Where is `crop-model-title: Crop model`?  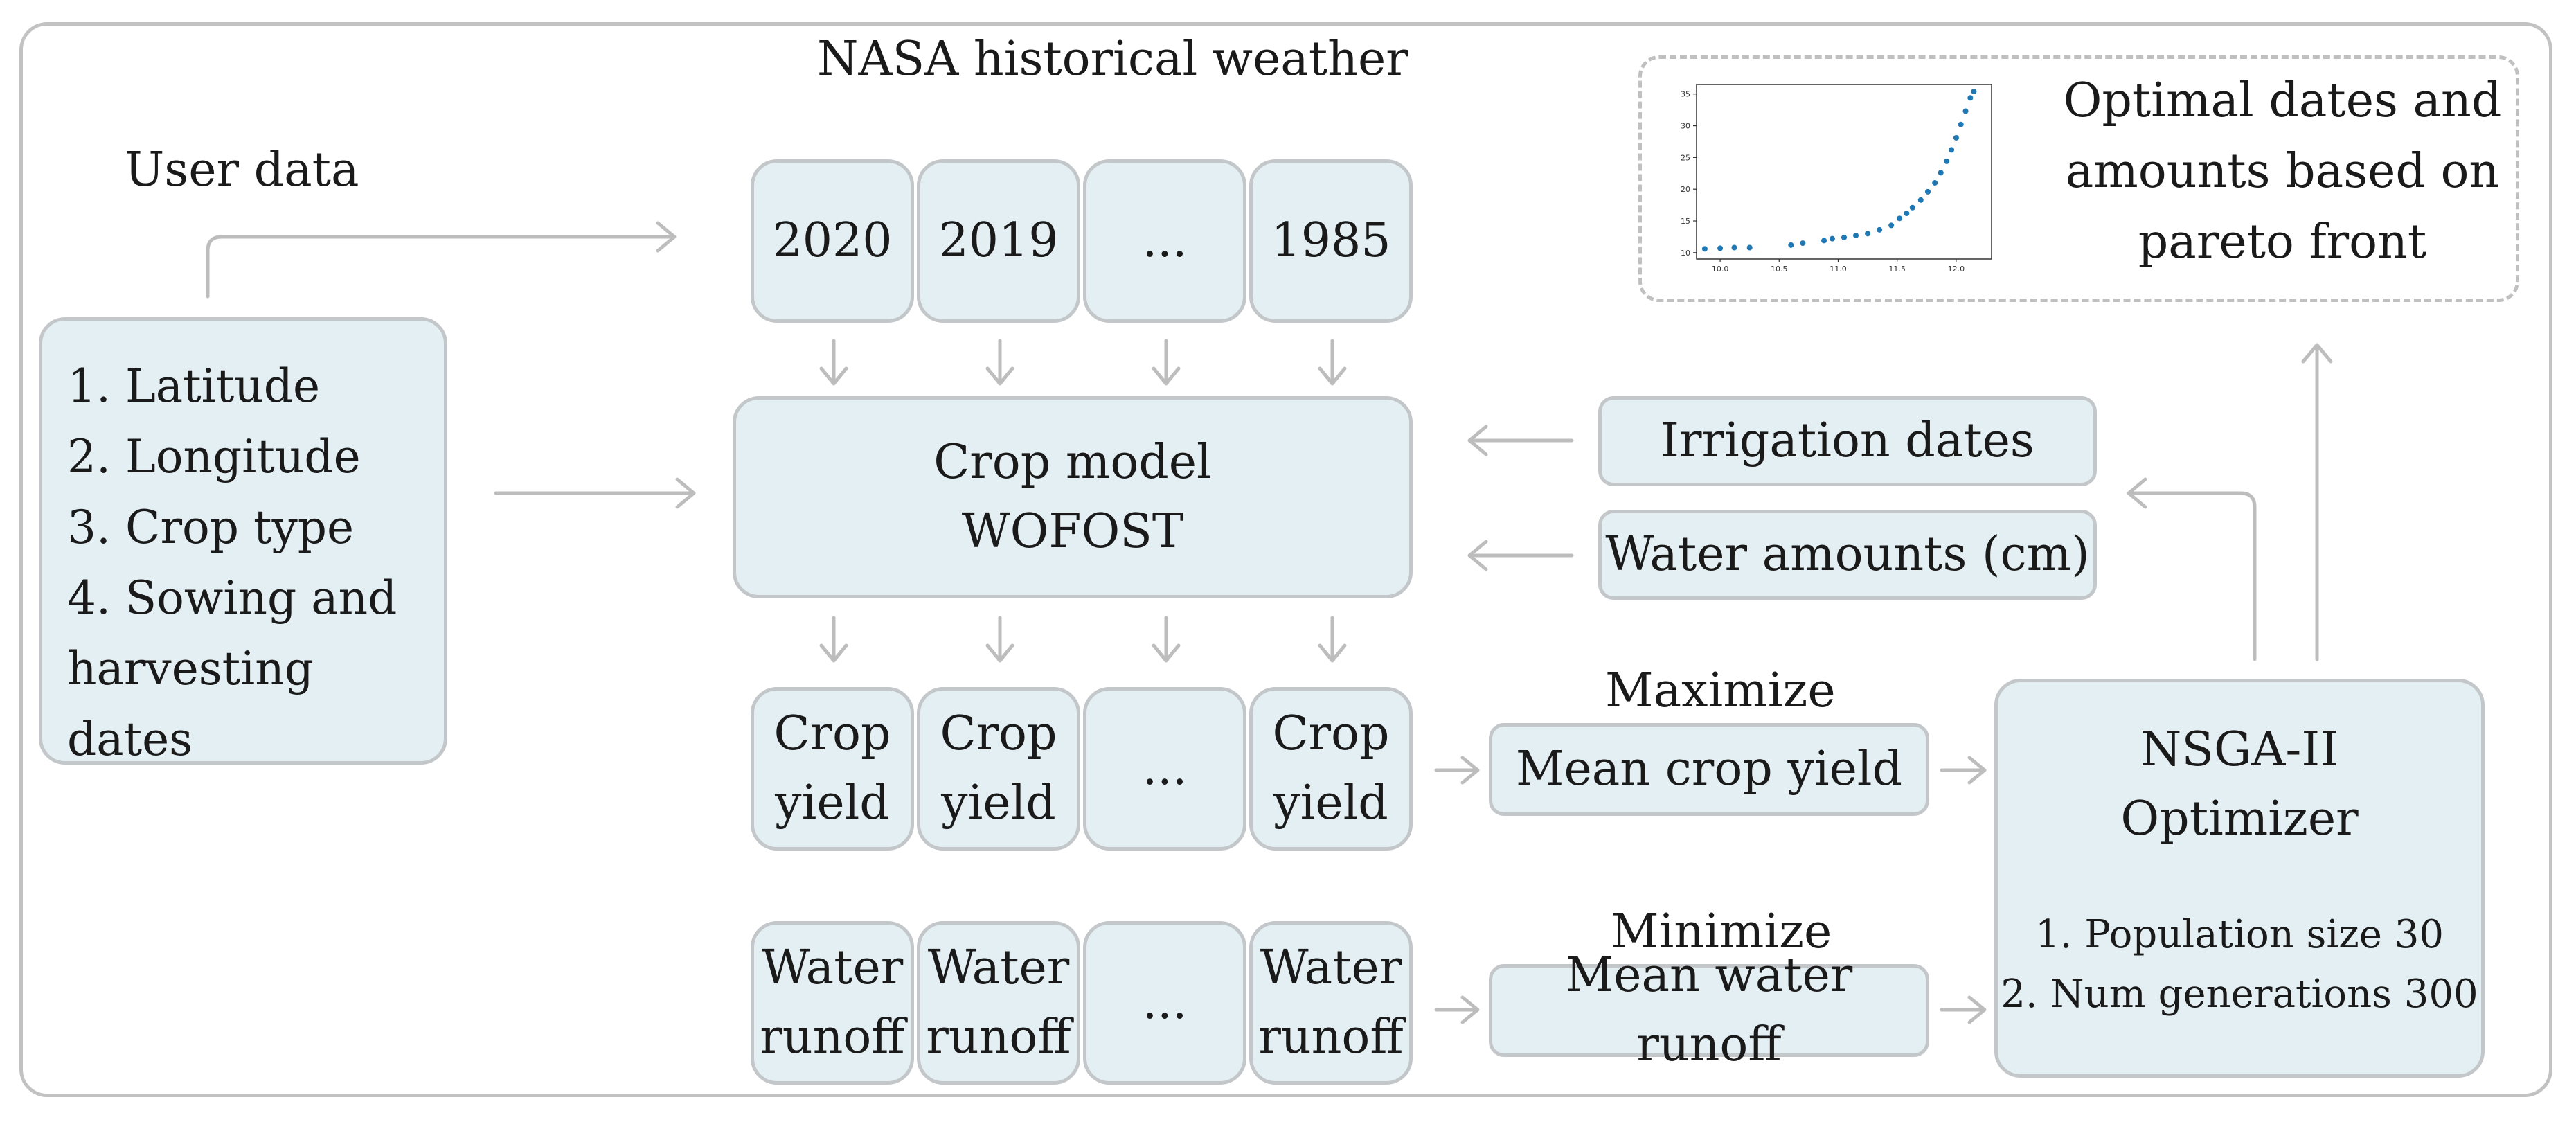
crop-model-title: Crop model is located at coordinates (1072, 462).